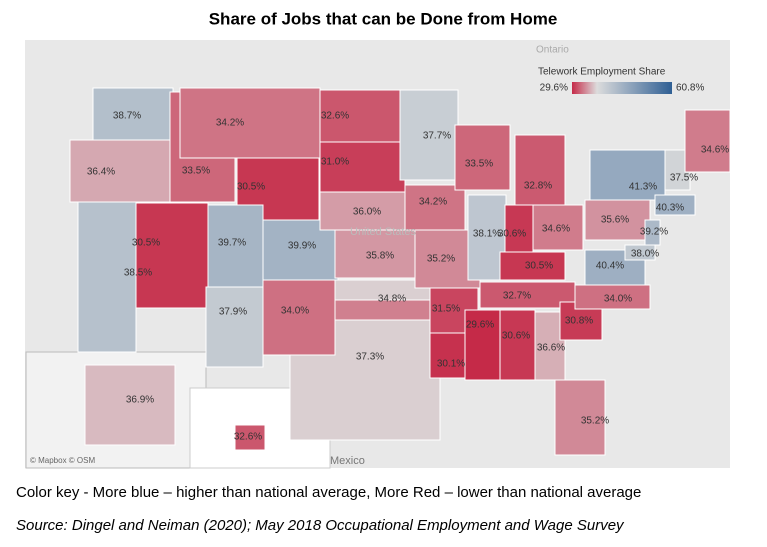  What do you see at coordinates (383, 18) in the screenshot?
I see `title: Share of Jobs that can be Done from Home` at bounding box center [383, 18].